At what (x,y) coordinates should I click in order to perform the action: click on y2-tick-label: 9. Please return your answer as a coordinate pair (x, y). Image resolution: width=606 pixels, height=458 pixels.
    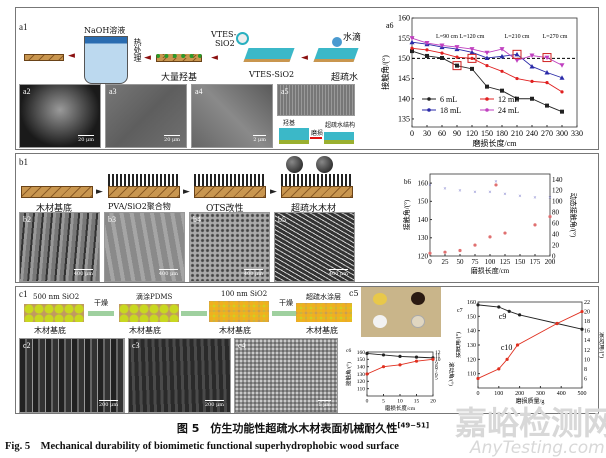
    Looking at the image, I should click on (436, 364).